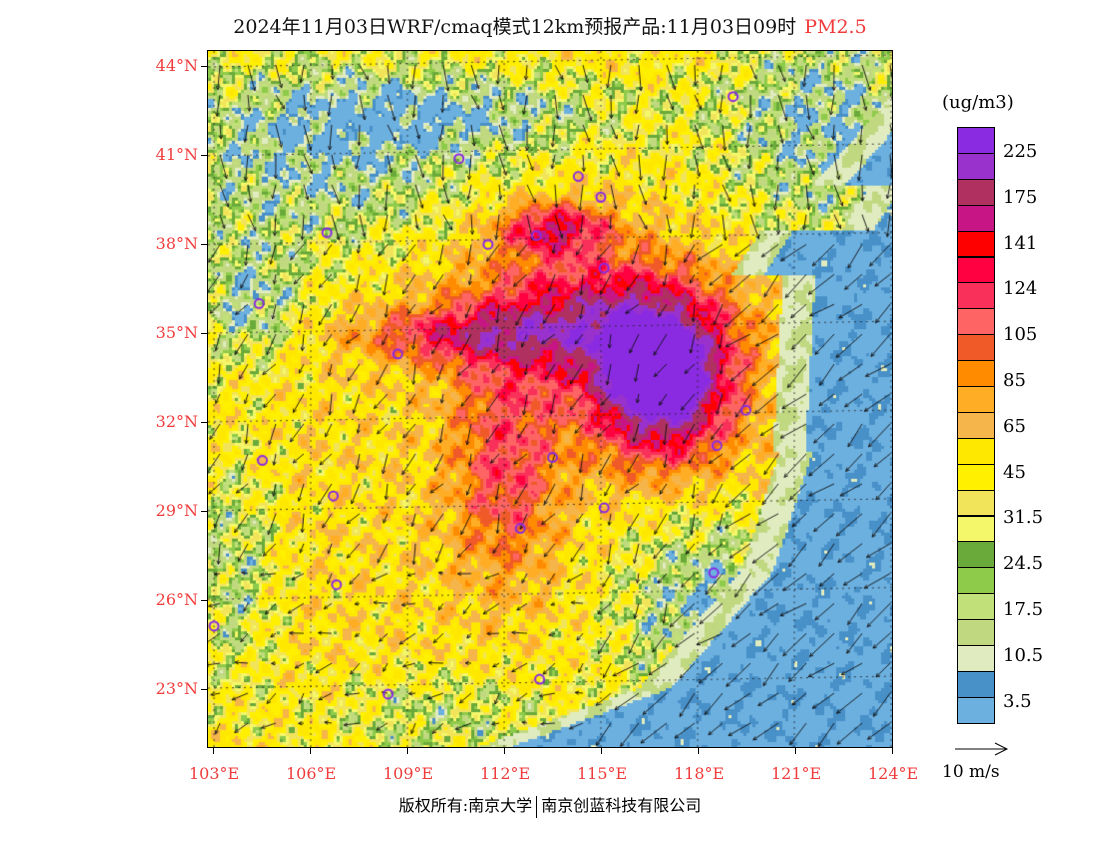 The image size is (1100, 850). What do you see at coordinates (176, 421) in the screenshot?
I see `lat-label: 32°N` at bounding box center [176, 421].